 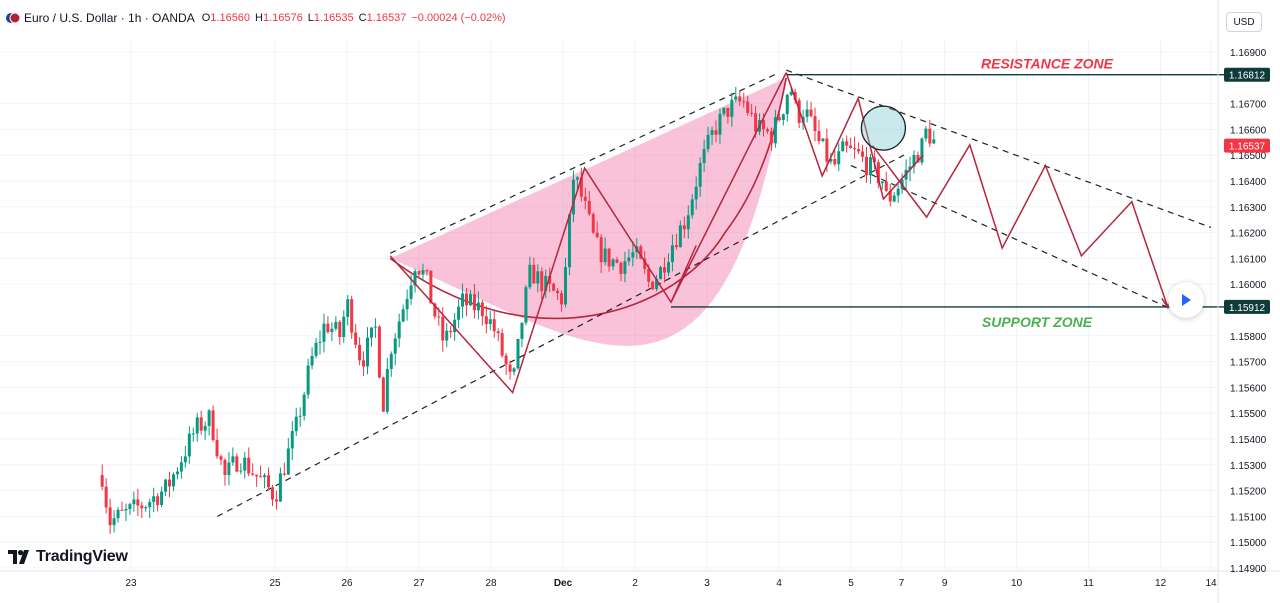 What do you see at coordinates (1248, 492) in the screenshot?
I see `price-axis-tick: 1.15200` at bounding box center [1248, 492].